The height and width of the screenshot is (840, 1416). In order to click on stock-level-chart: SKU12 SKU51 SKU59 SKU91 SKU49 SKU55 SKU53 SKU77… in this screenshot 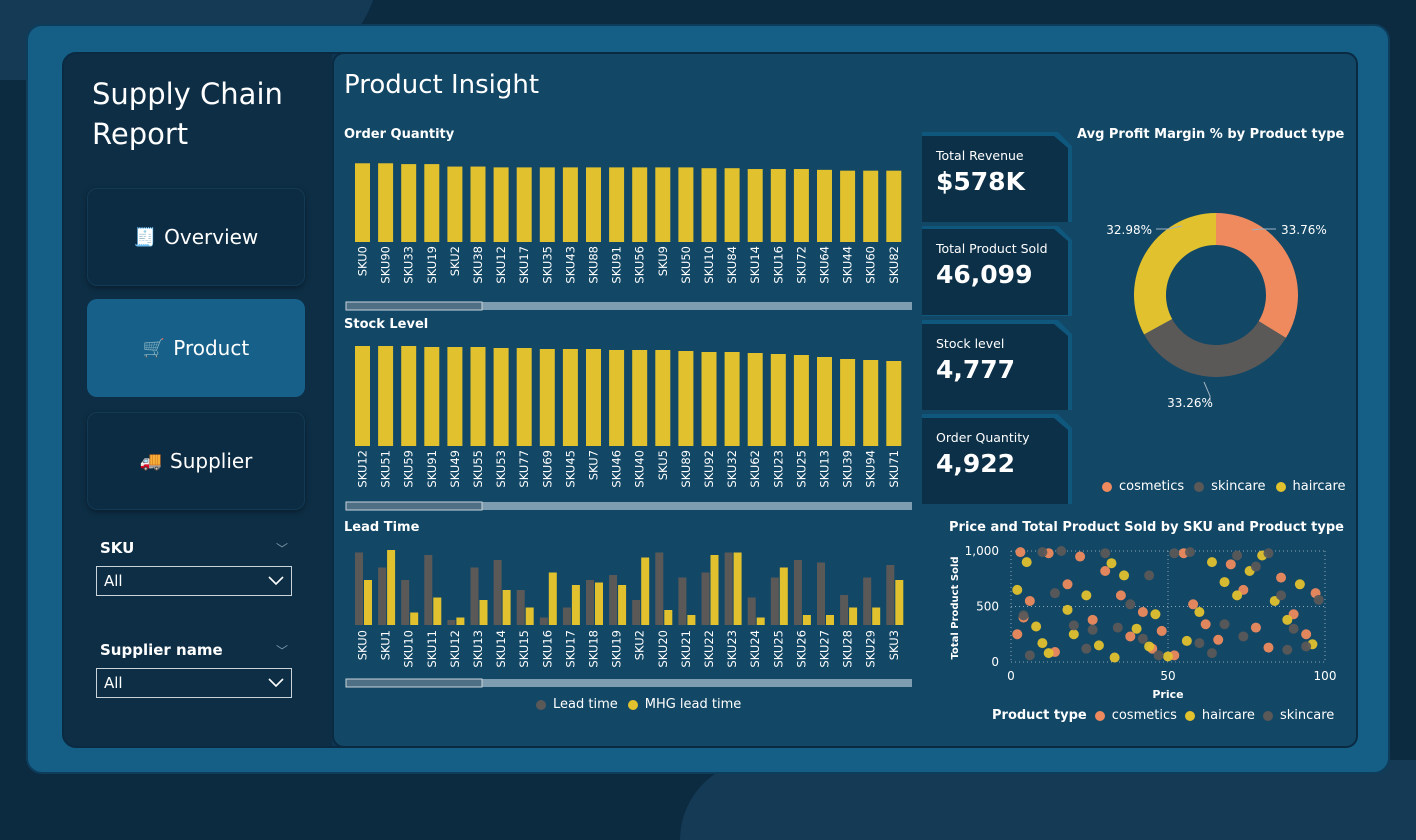, I will do `click(628, 428)`.